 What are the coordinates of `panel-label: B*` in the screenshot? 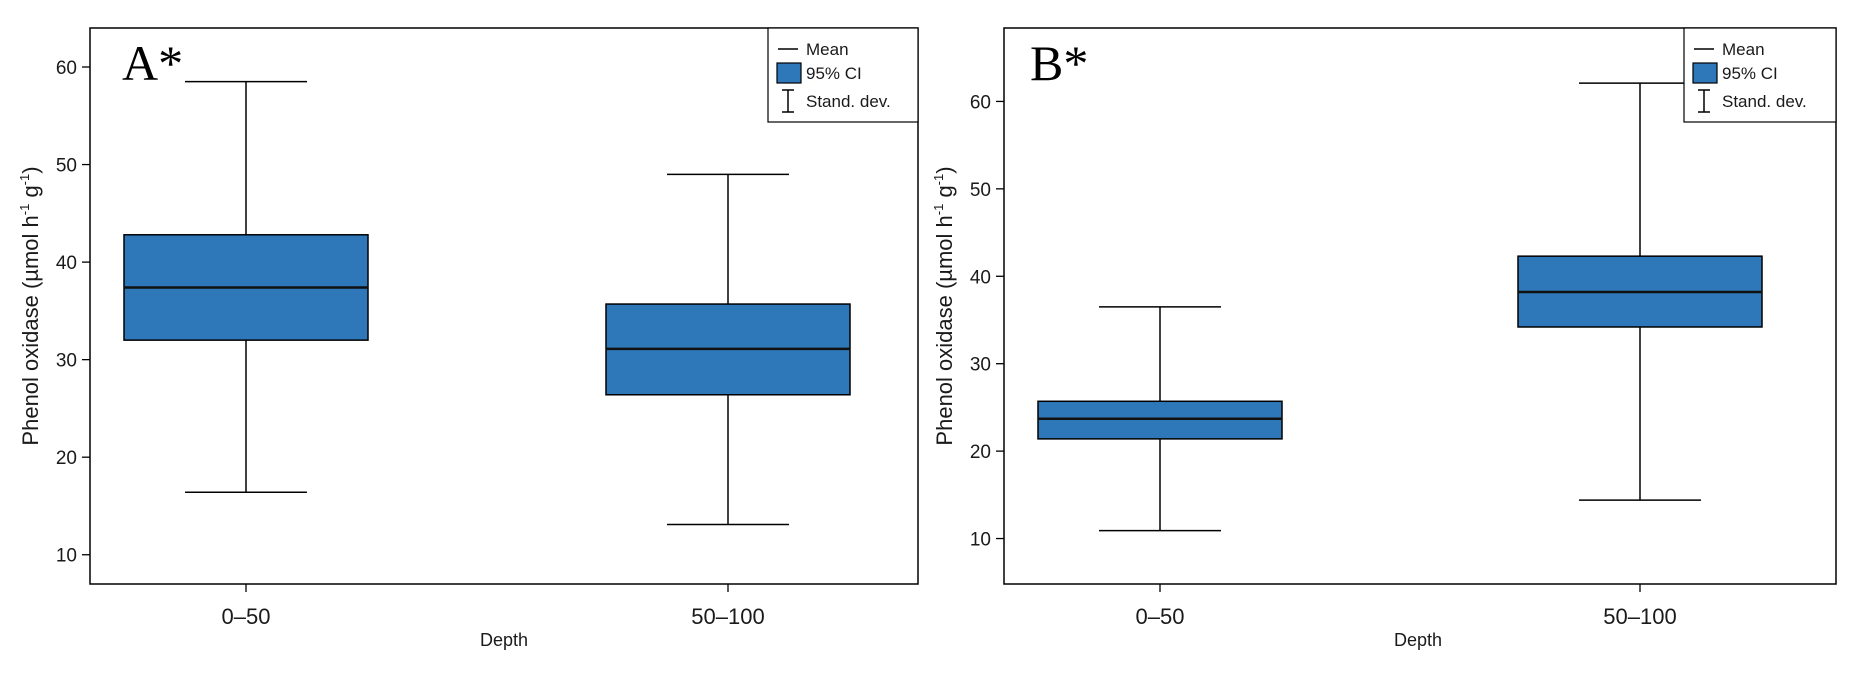 It's located at (1059, 63).